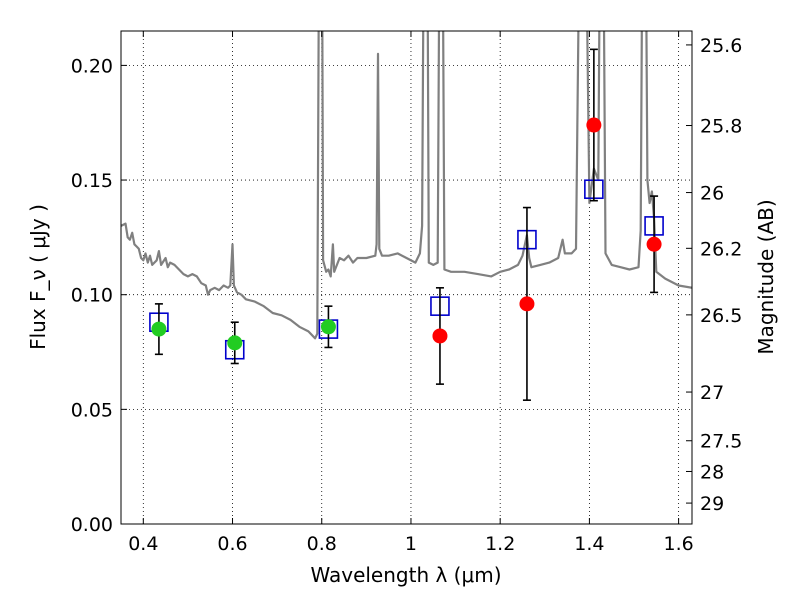 The height and width of the screenshot is (600, 800). What do you see at coordinates (411, 544) in the screenshot?
I see `x-tick-label: 1` at bounding box center [411, 544].